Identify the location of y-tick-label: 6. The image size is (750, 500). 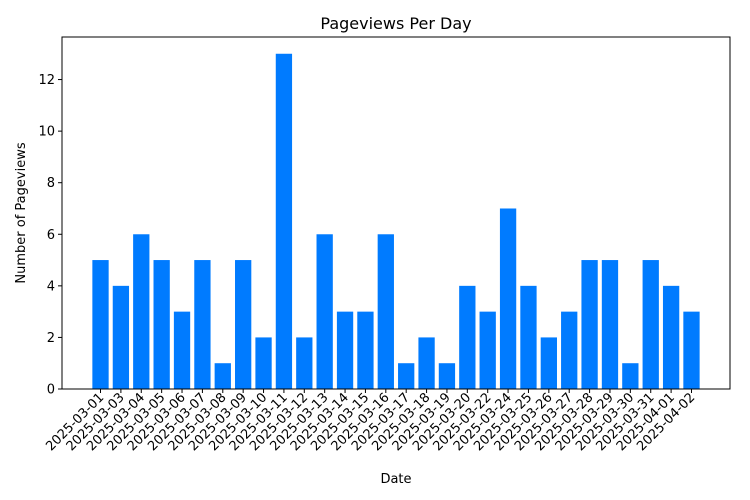
(51, 235).